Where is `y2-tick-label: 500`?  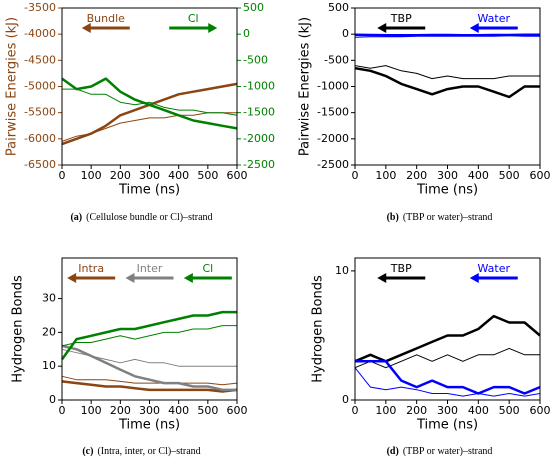 y2-tick-label: 500 is located at coordinates (253, 7).